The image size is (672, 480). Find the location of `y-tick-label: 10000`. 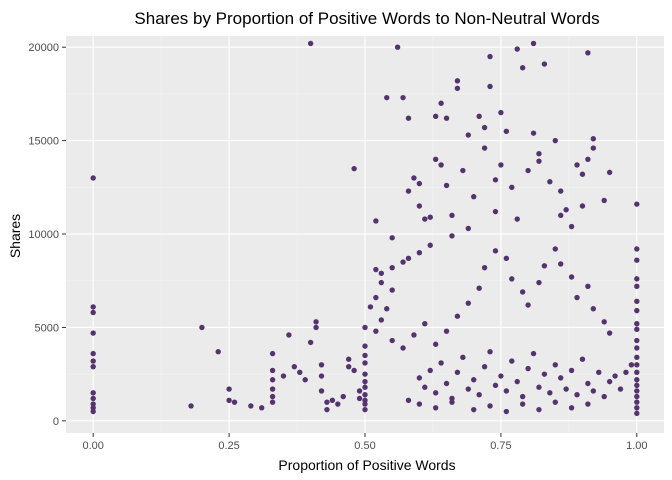

y-tick-label: 10000 is located at coordinates (43, 235).